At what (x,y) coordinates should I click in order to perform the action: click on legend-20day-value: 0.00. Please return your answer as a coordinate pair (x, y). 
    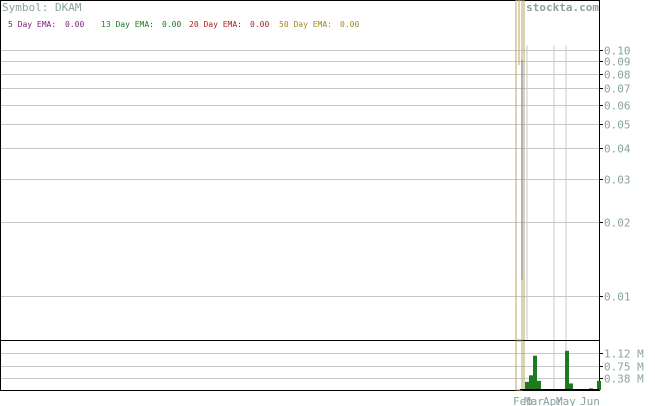
    Looking at the image, I should click on (259, 24).